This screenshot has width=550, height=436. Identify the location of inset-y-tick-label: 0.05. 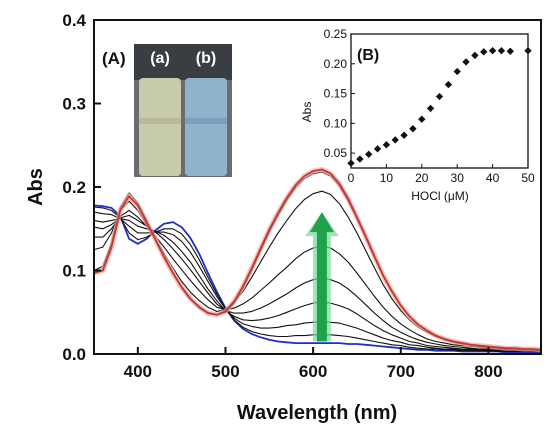
(336, 153).